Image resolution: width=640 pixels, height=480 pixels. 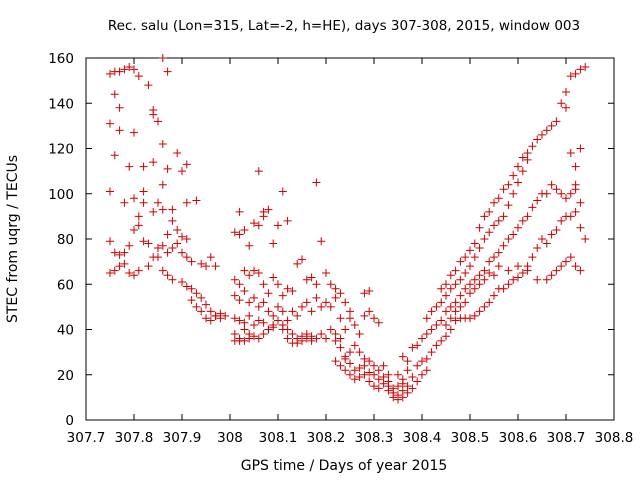 What do you see at coordinates (518, 438) in the screenshot?
I see `x-tick-label: 308.6` at bounding box center [518, 438].